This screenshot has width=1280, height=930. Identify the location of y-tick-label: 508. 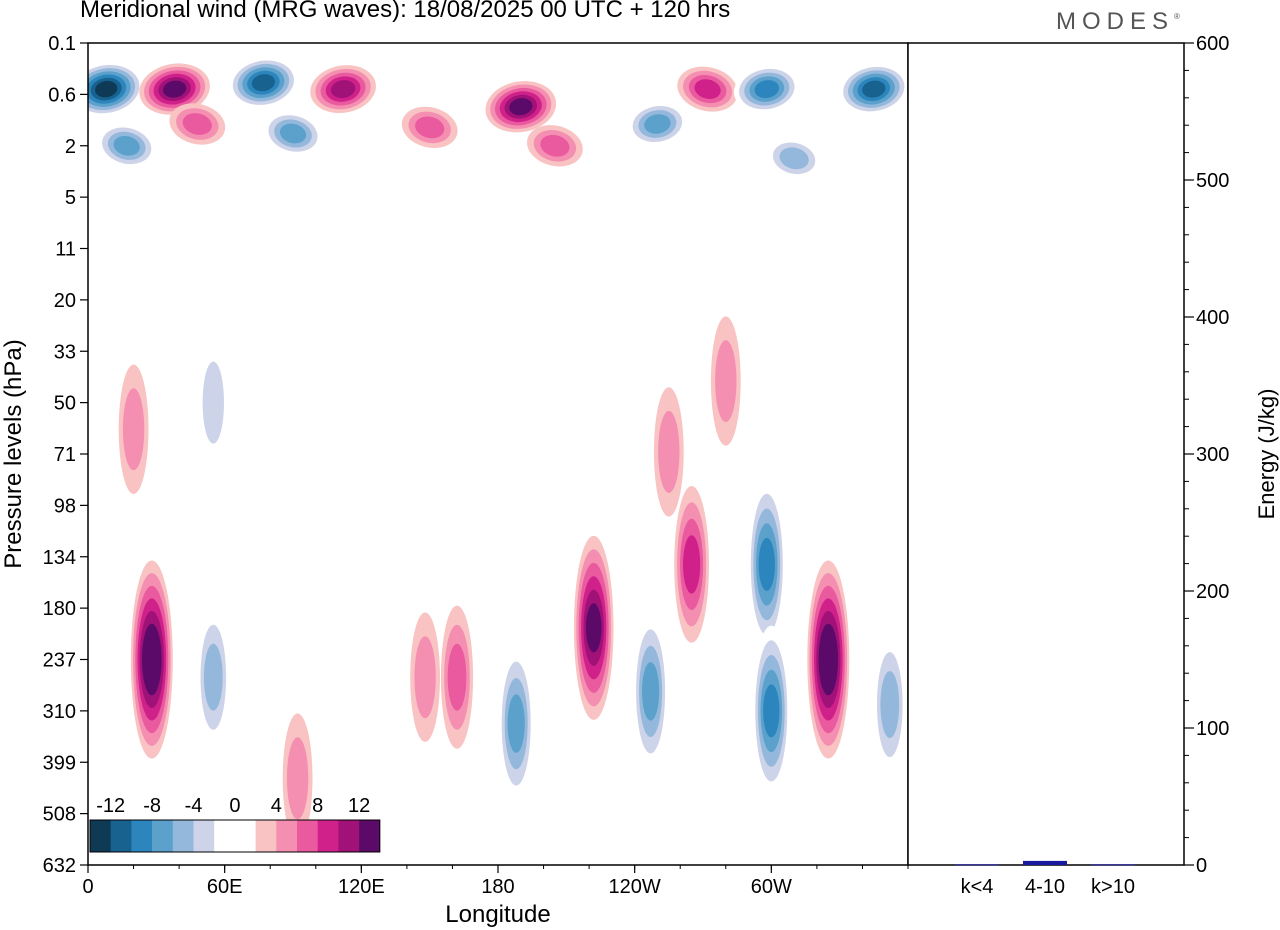
(59, 815).